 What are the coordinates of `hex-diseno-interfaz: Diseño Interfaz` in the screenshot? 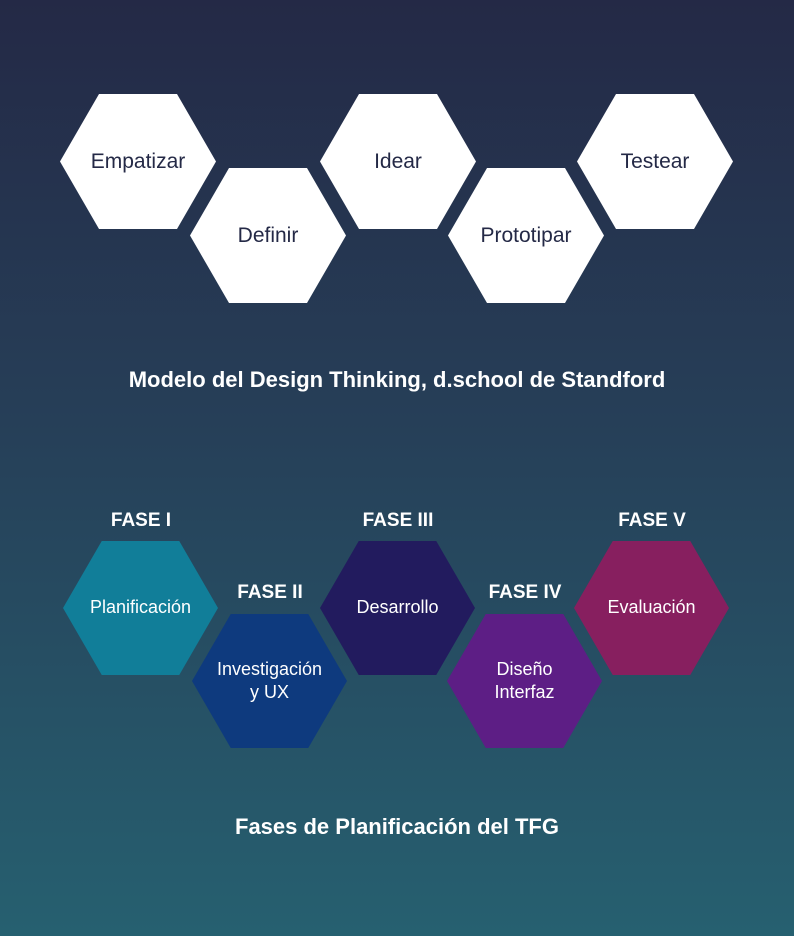 It's located at (524, 681).